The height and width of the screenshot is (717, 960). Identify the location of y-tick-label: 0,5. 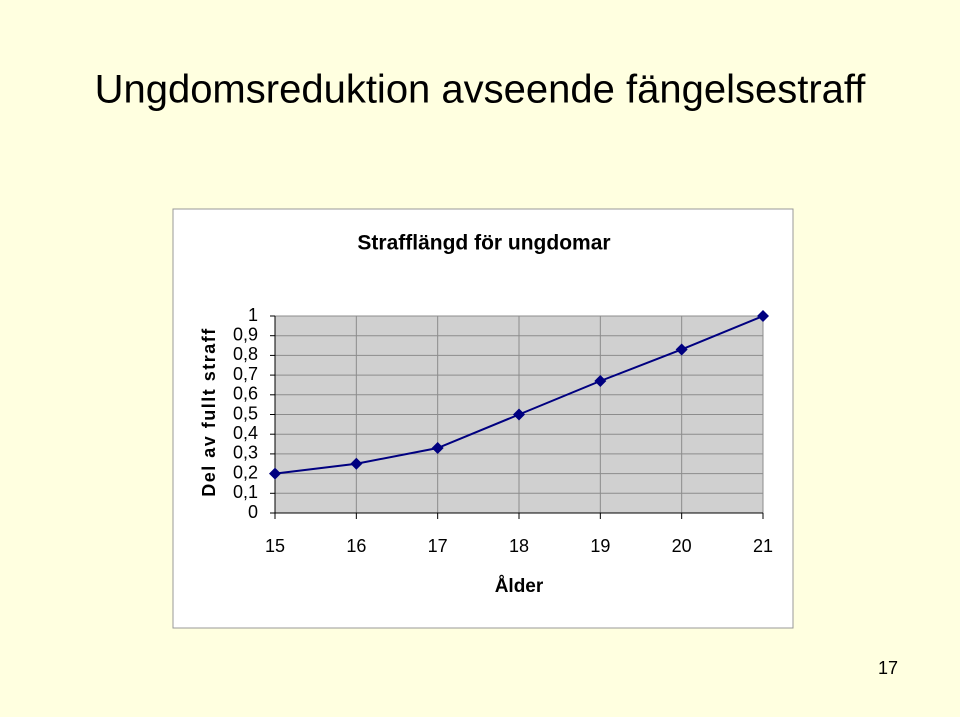
(245, 413).